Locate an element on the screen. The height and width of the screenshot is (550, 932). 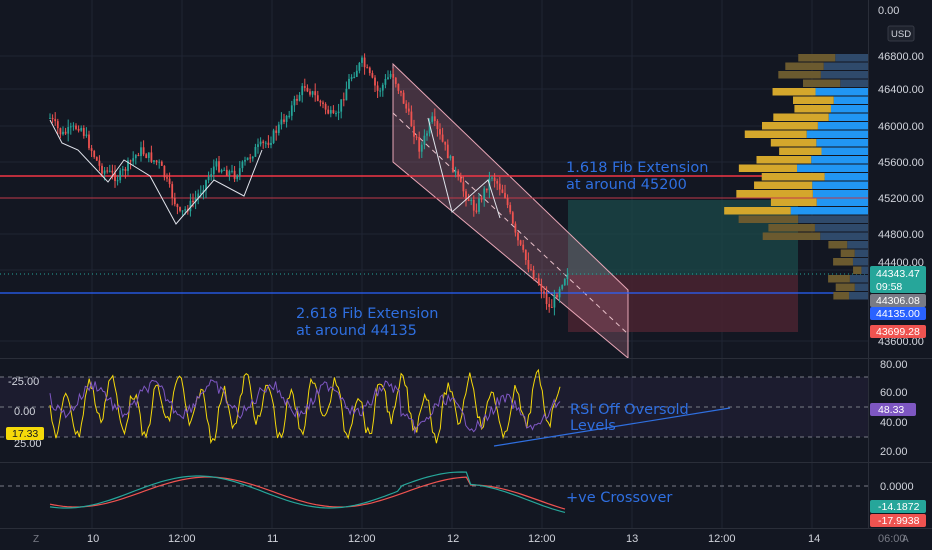
fib-1618-annotation-line1: 1.618 Fib Extension is located at coordinates (637, 168).